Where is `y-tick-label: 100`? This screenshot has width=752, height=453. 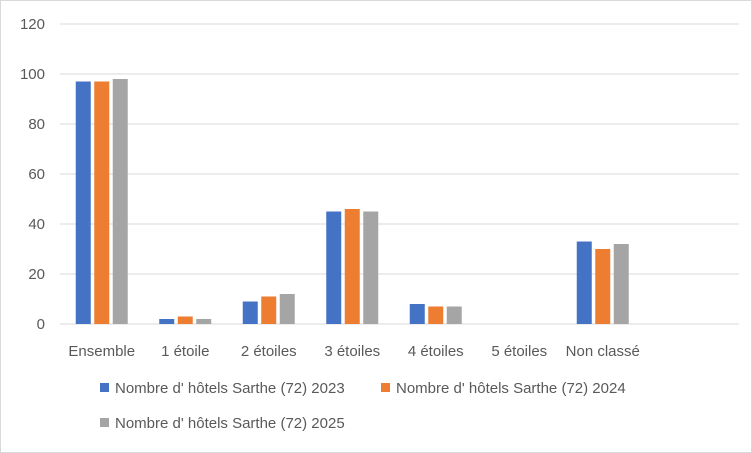 y-tick-label: 100 is located at coordinates (32, 74).